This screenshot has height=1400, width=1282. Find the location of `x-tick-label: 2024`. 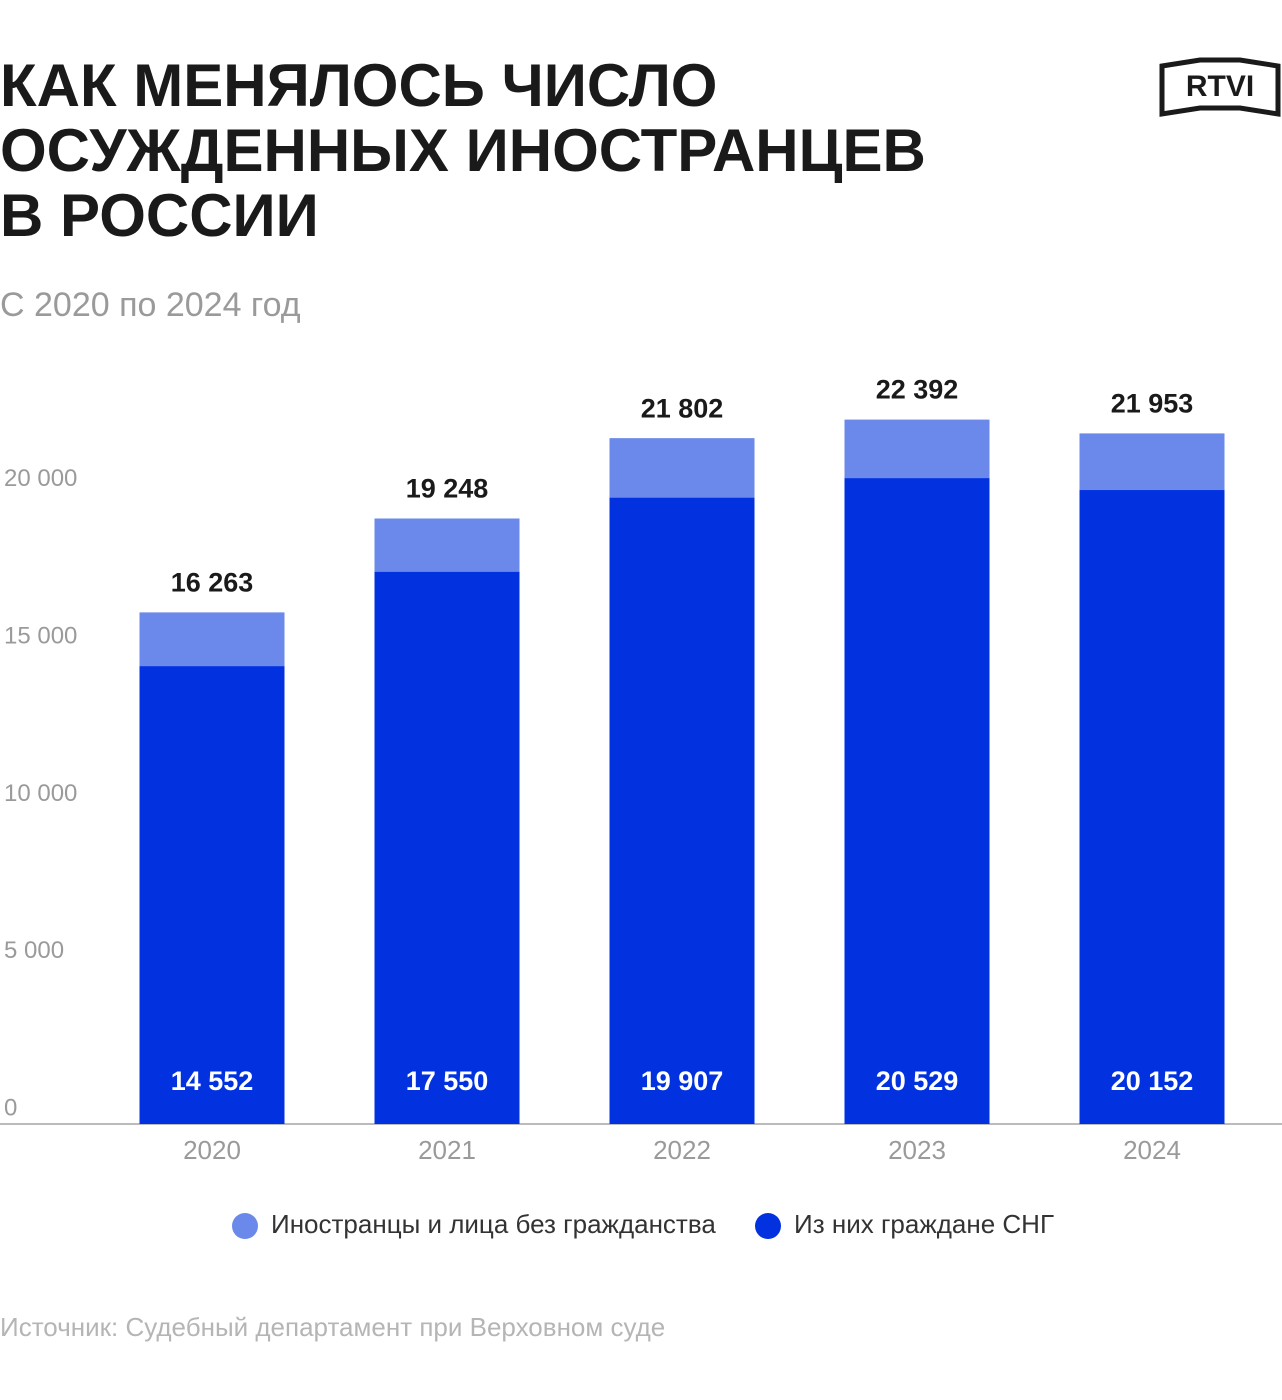

x-tick-label: 2024 is located at coordinates (1152, 1150).